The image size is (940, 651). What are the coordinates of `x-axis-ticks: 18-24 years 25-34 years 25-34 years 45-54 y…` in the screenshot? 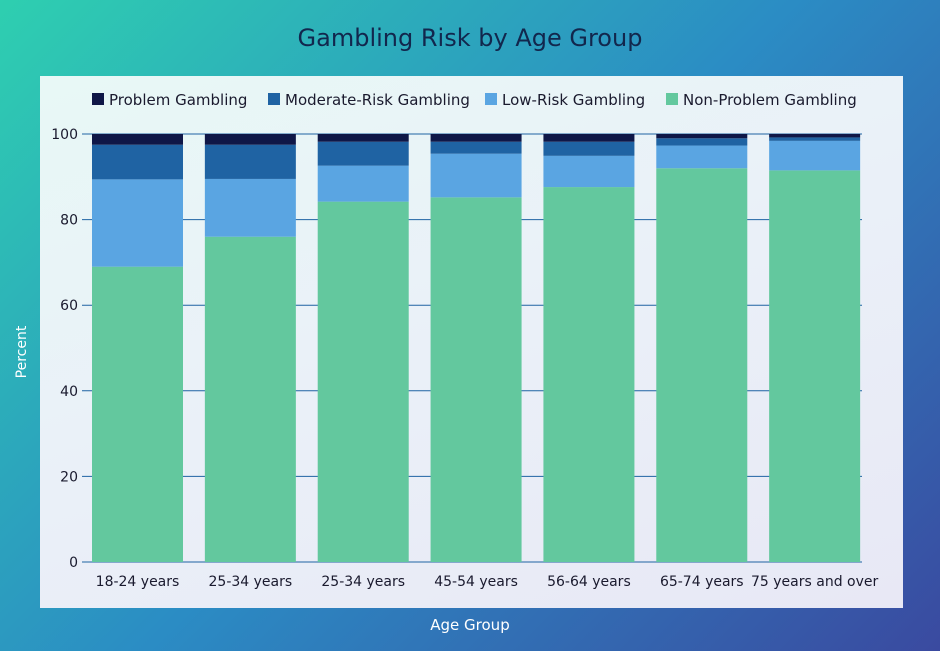 It's located at (487, 582).